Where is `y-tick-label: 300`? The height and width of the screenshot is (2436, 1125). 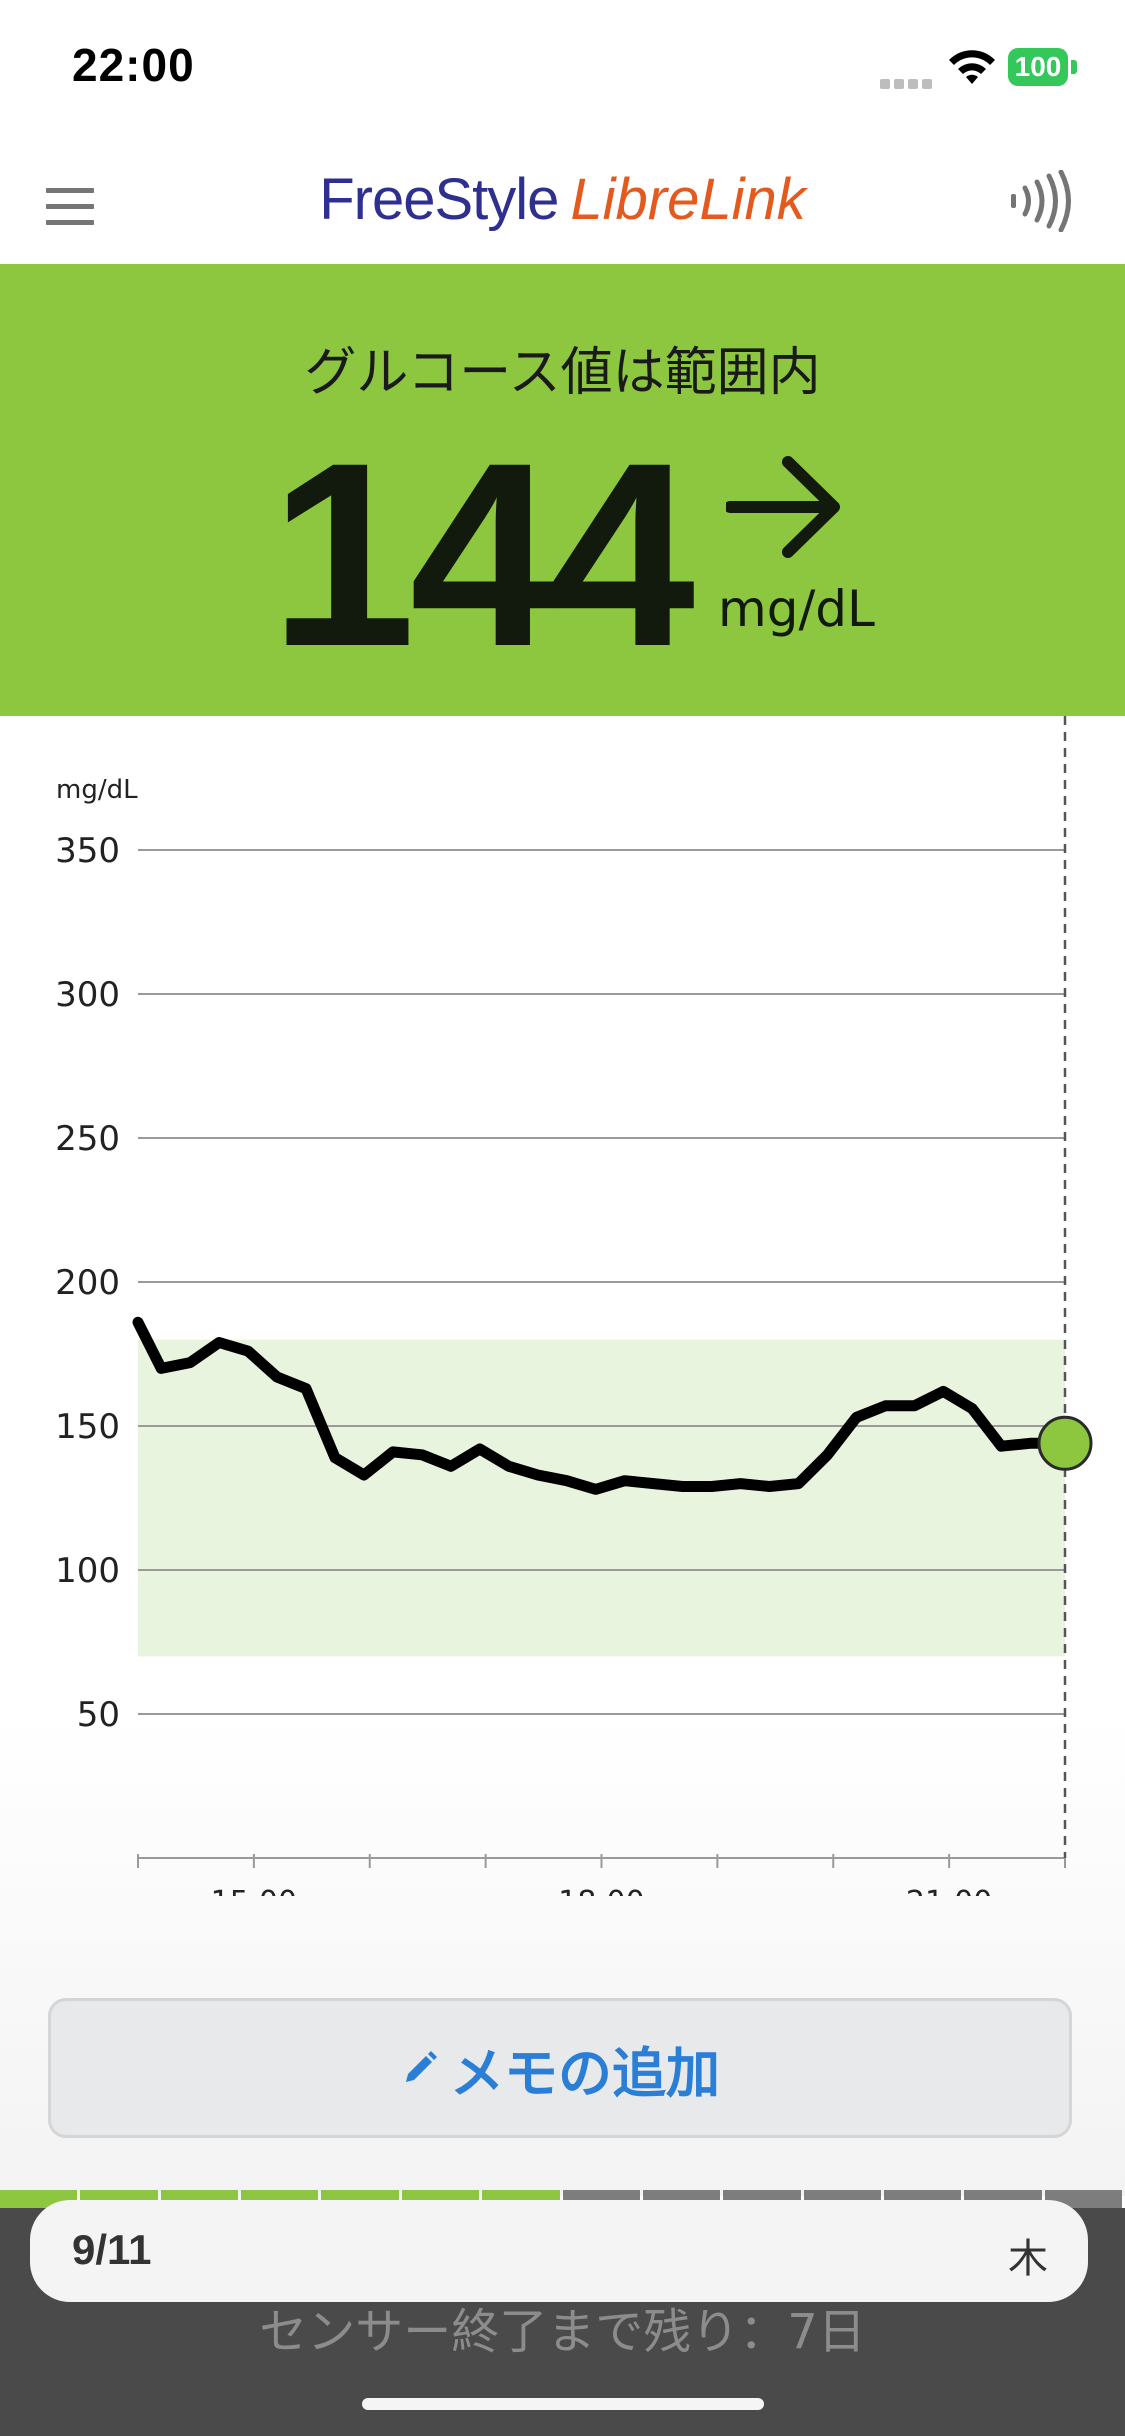 y-tick-label: 300 is located at coordinates (87, 995).